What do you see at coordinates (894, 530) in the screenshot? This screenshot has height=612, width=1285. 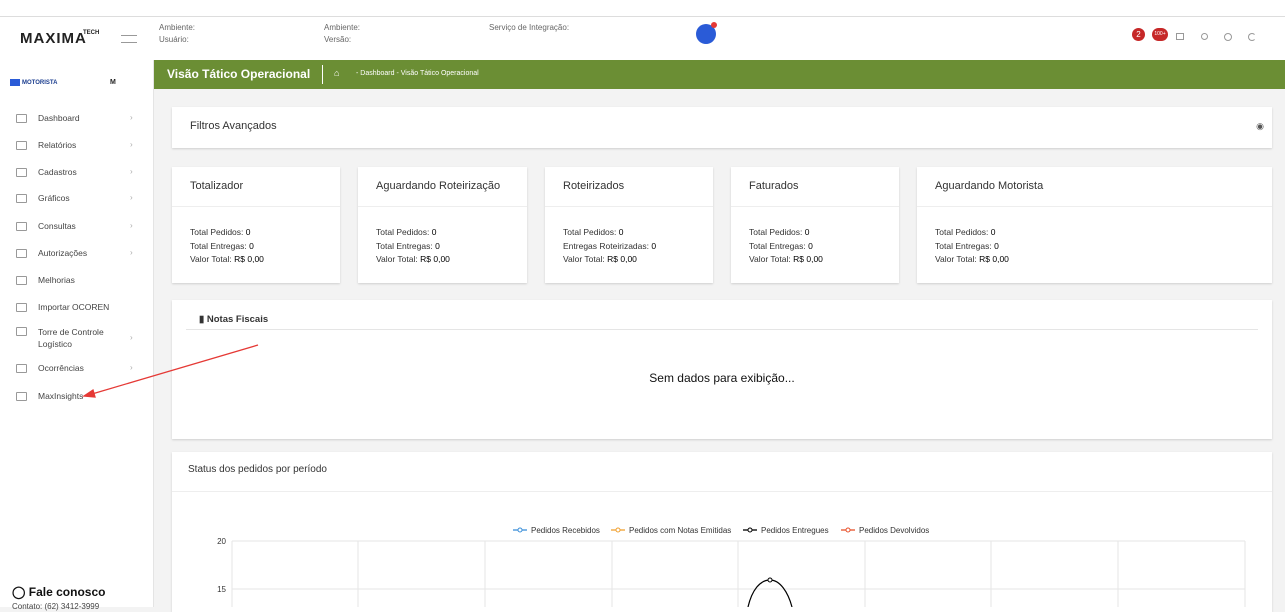 I see `legend-label: Pedidos Devolvidos` at bounding box center [894, 530].